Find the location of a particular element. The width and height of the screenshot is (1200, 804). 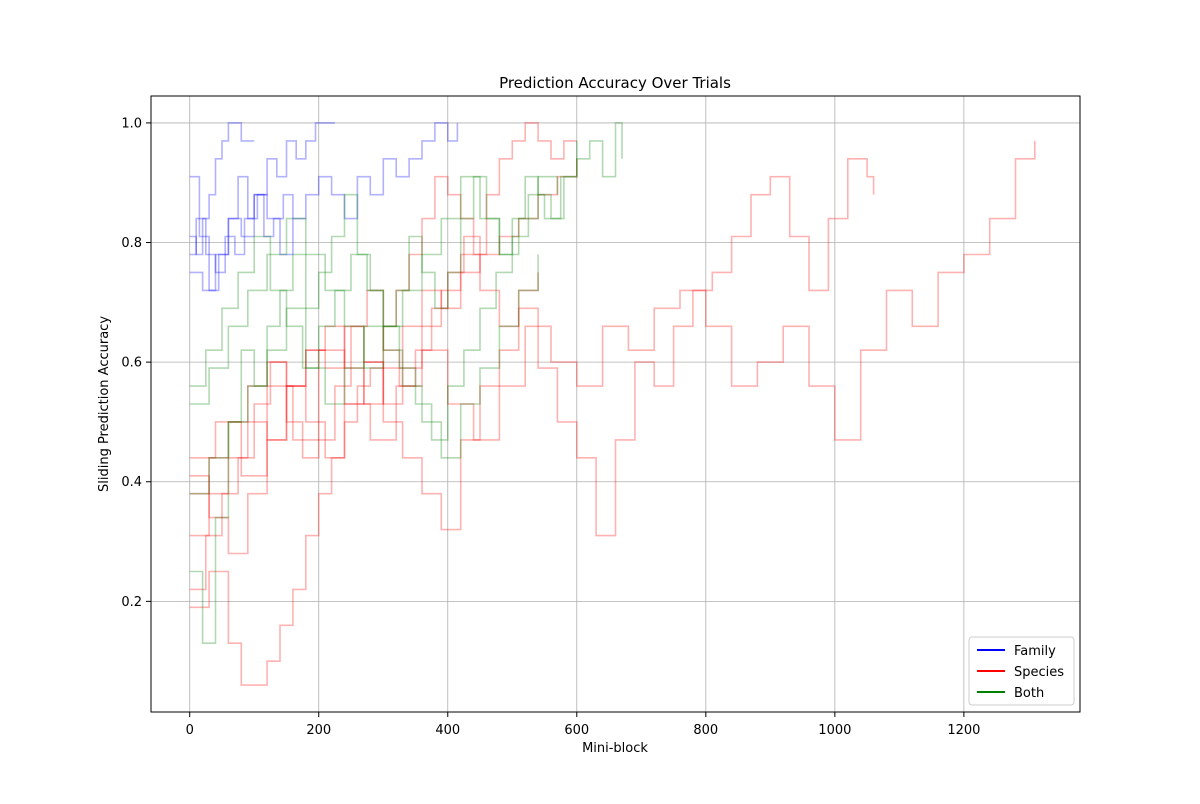

x-tick-label: 0 is located at coordinates (190, 730).